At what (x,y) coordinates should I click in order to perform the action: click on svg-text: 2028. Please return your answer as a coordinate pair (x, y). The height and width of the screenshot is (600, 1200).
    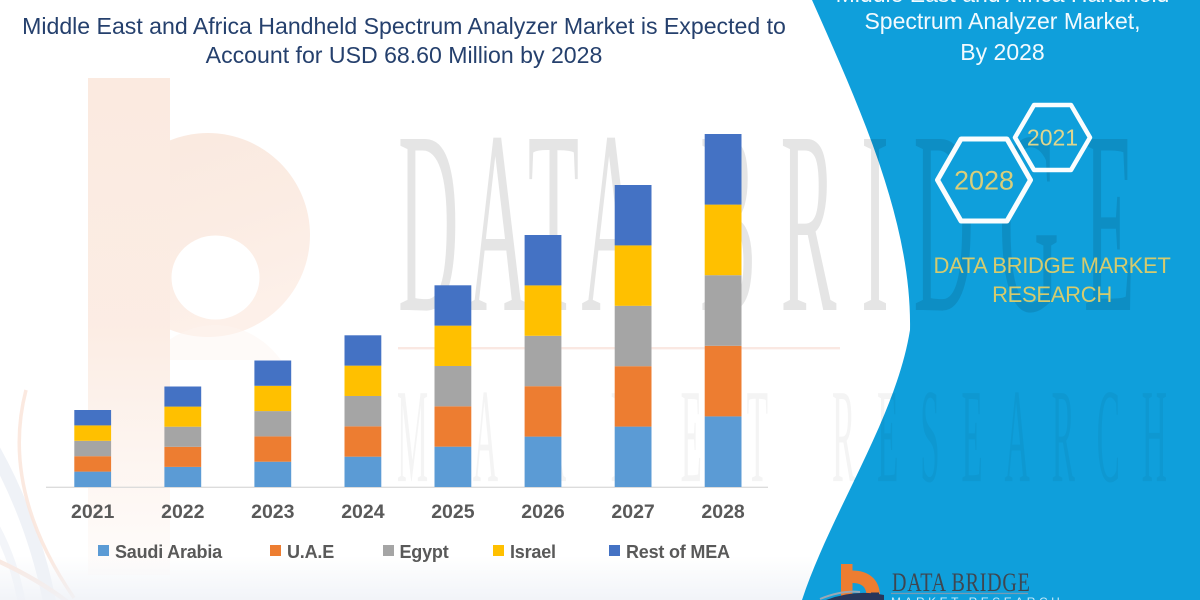
    Looking at the image, I should click on (984, 181).